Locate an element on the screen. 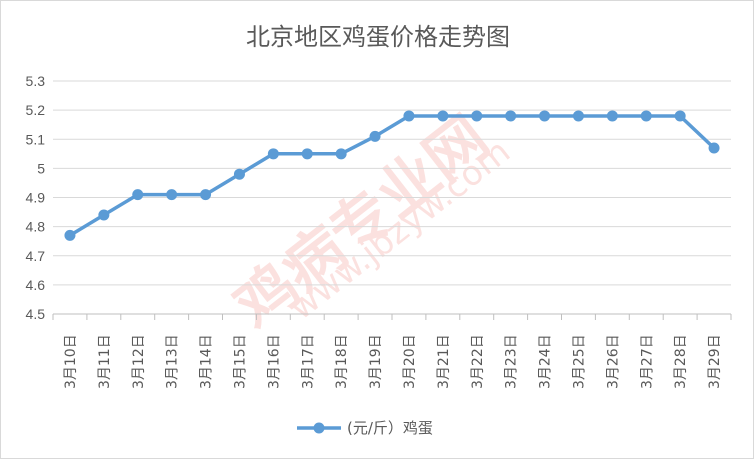 The image size is (754, 460). y-tick-label: 5.2 is located at coordinates (36, 110).